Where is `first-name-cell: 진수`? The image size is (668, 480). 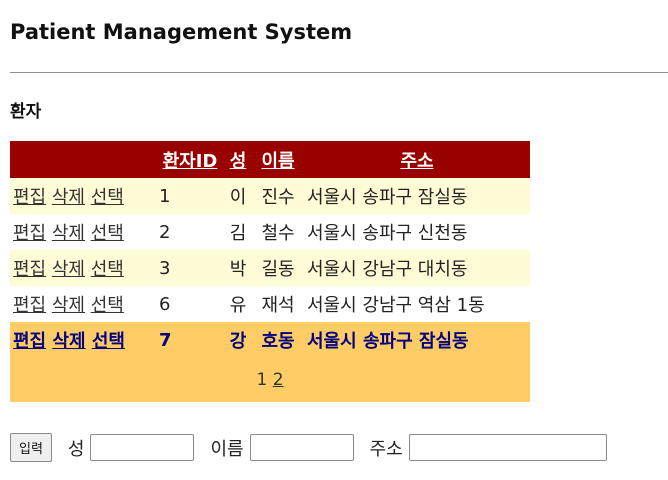 first-name-cell: 진수 is located at coordinates (278, 197).